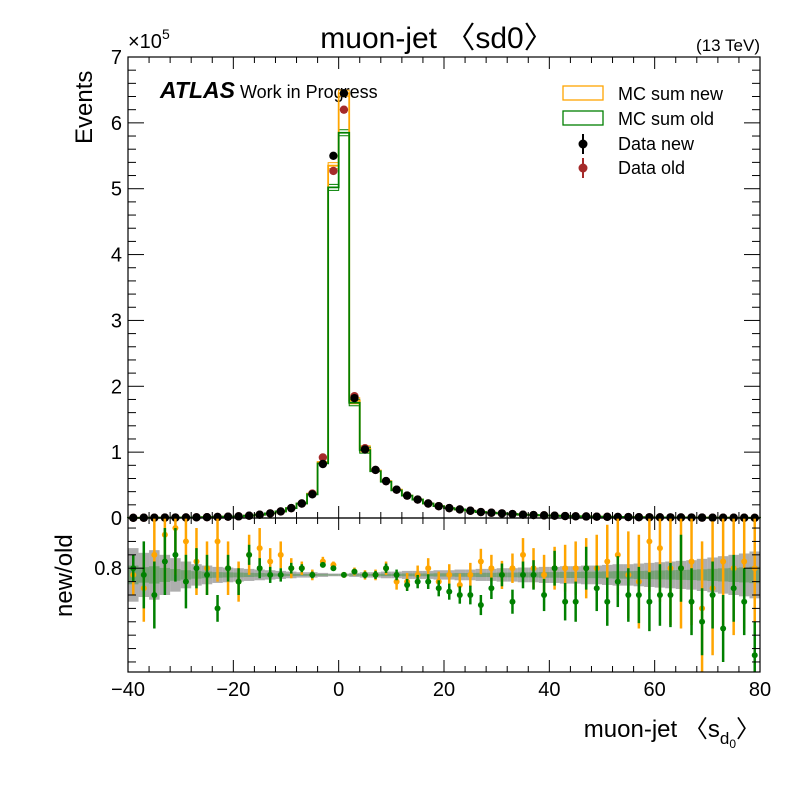 This screenshot has width=800, height=800. What do you see at coordinates (128, 690) in the screenshot?
I see `x-tick-label: −40` at bounding box center [128, 690].